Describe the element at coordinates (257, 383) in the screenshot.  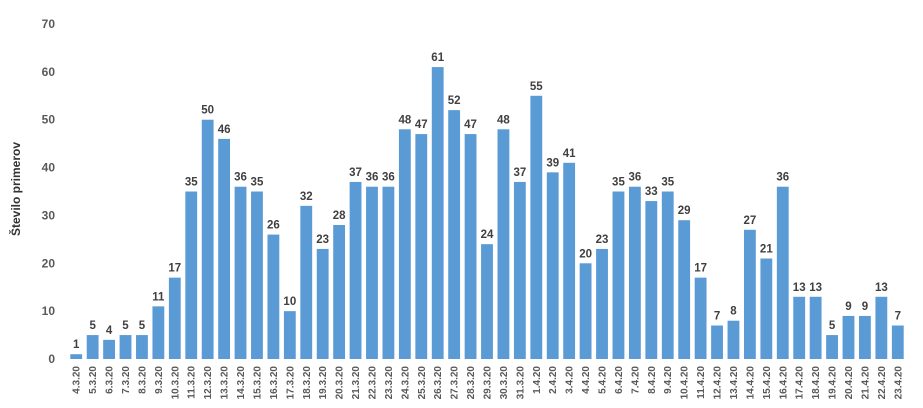
I see `x-tick-label: 15.3.20` at that location.